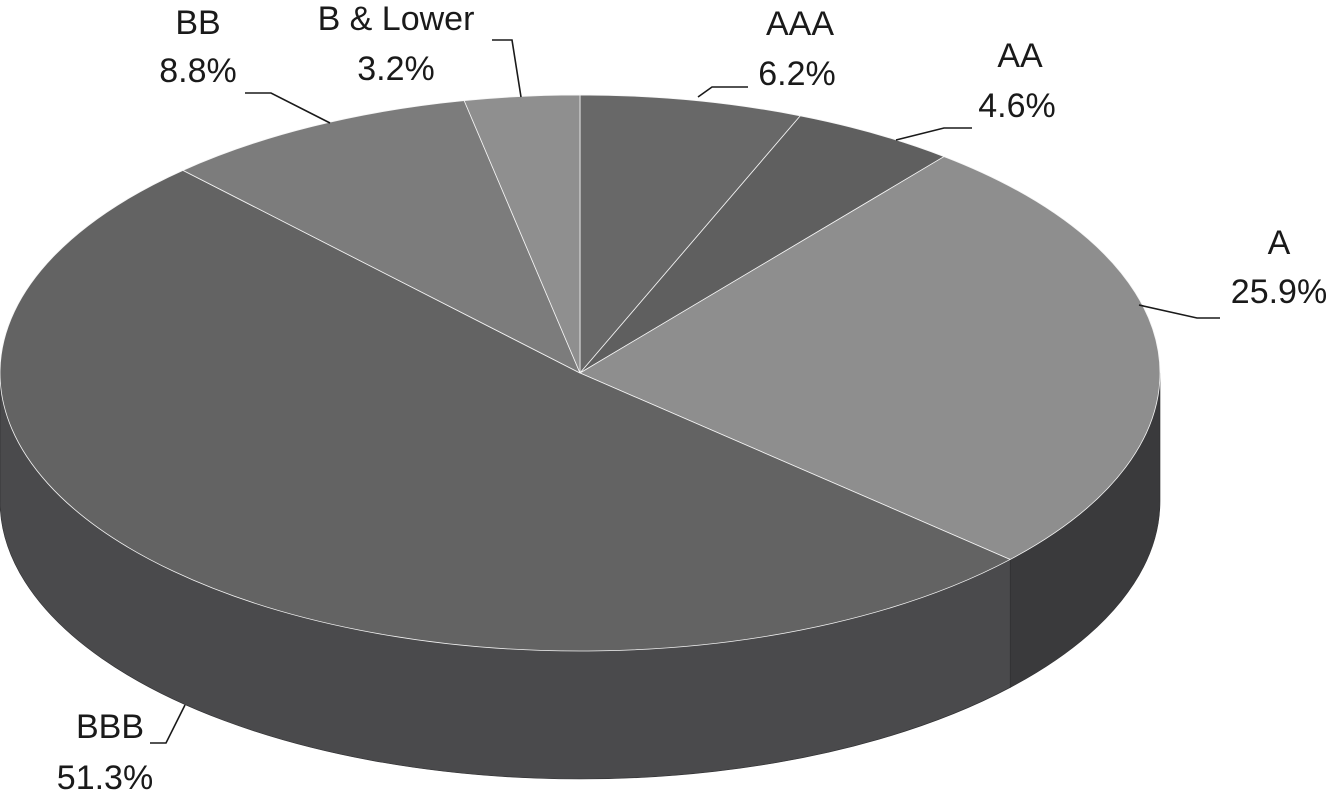  Describe the element at coordinates (507, 68) in the screenshot. I see `leader-line-b-lower` at that location.